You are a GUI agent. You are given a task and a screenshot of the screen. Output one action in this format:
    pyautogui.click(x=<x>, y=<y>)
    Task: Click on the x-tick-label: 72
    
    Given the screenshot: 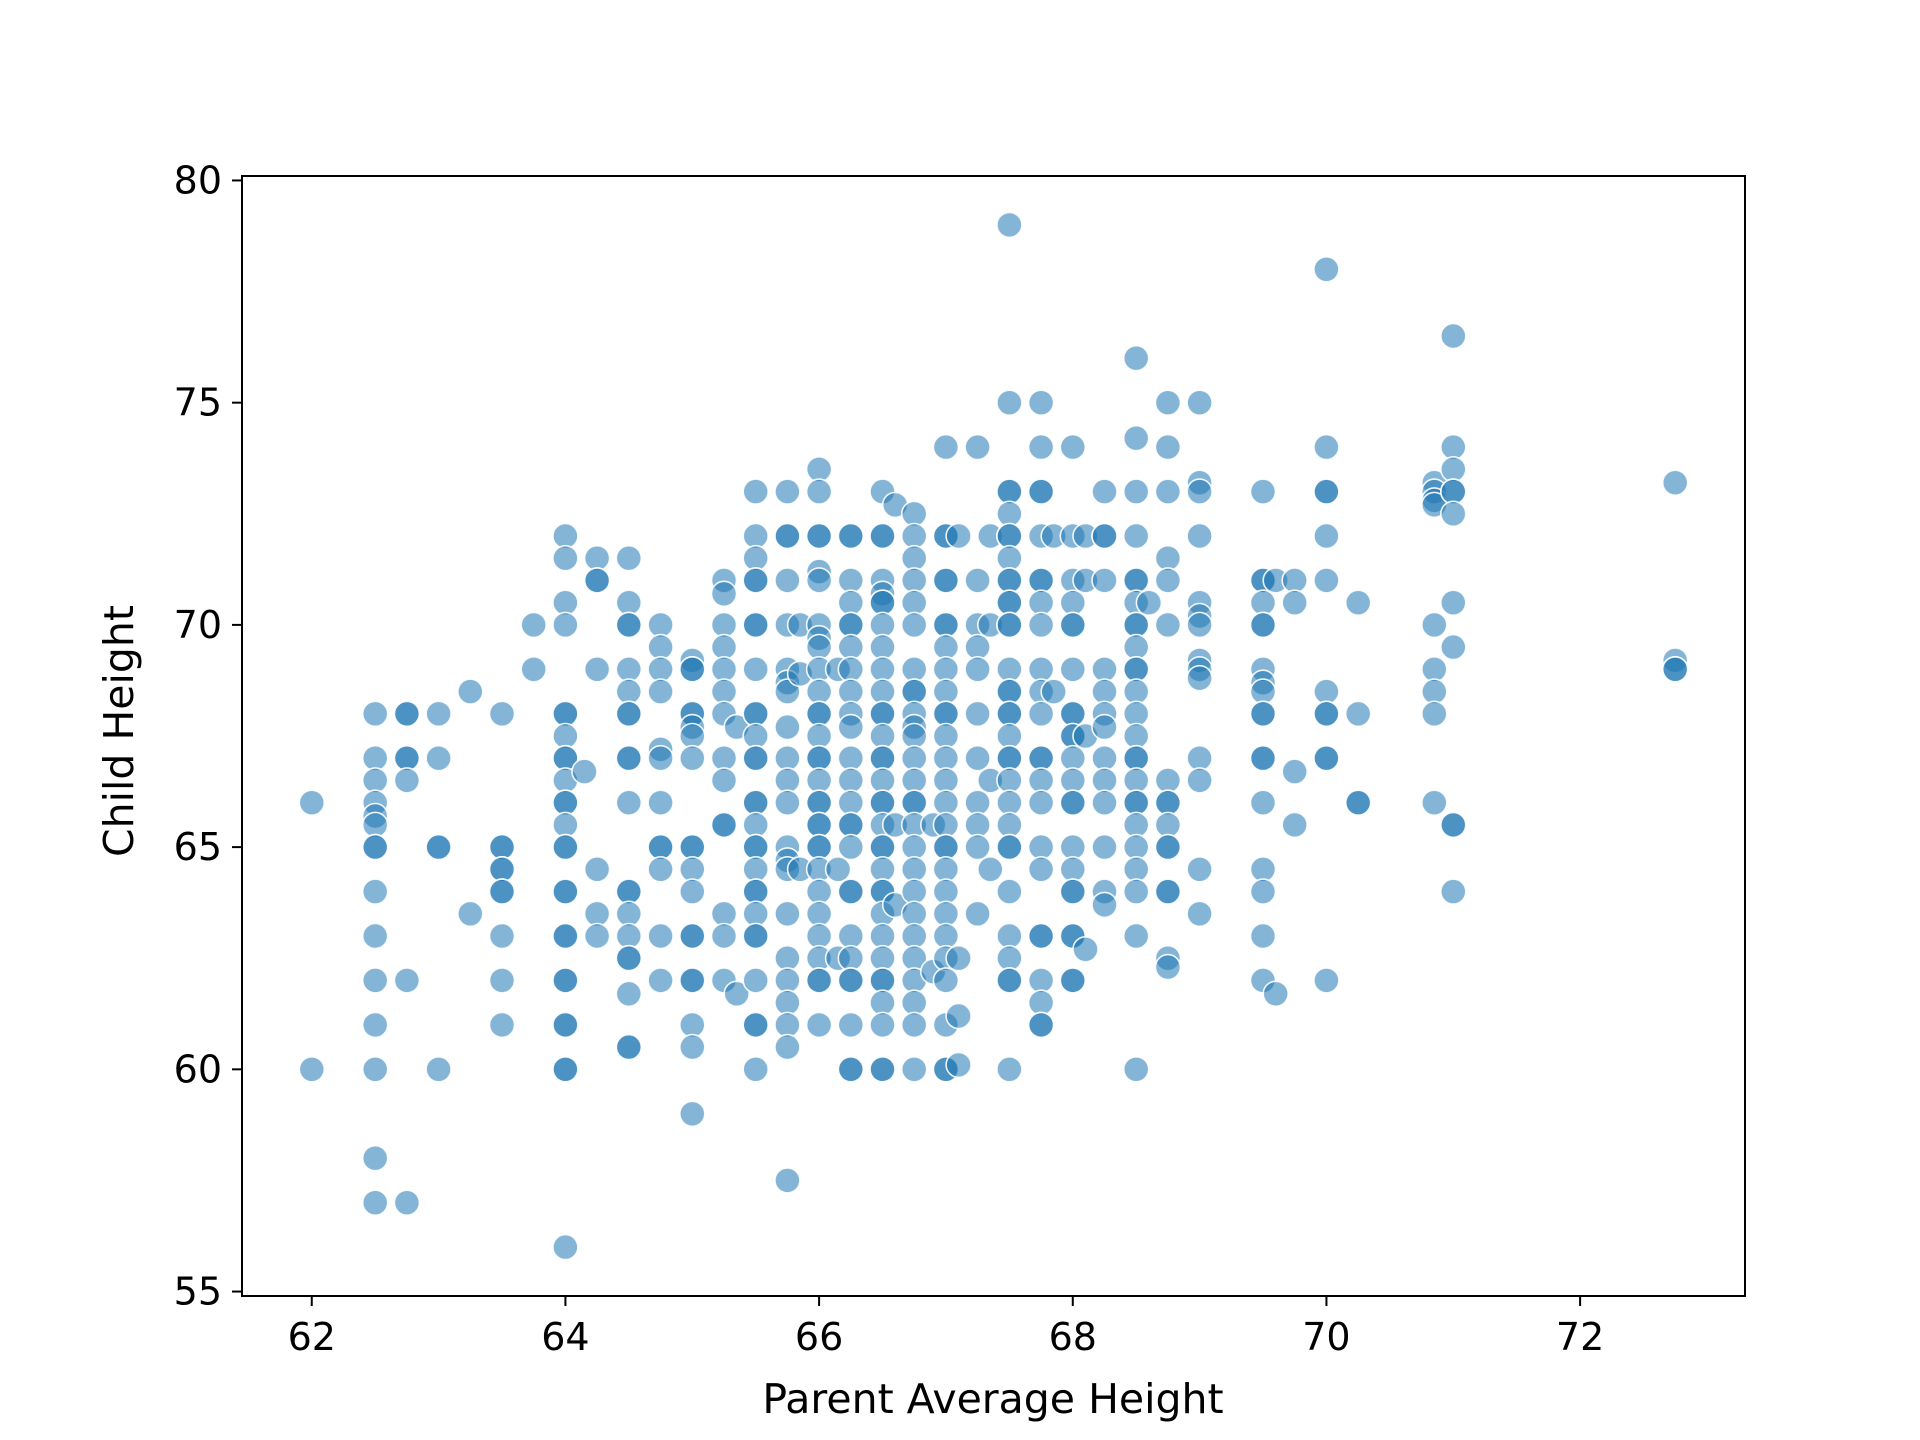 What is the action you would take?
    pyautogui.click(x=1580, y=1337)
    